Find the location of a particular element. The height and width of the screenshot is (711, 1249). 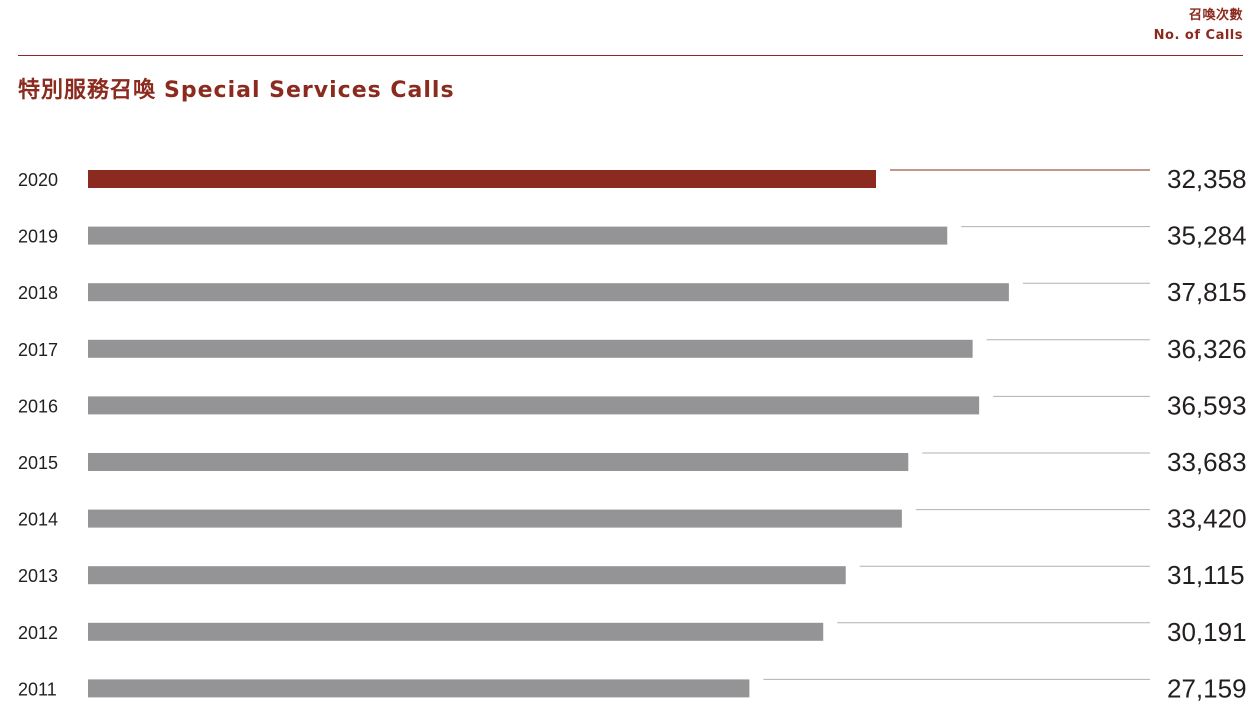

value-label: 33,420 is located at coordinates (1207, 519).